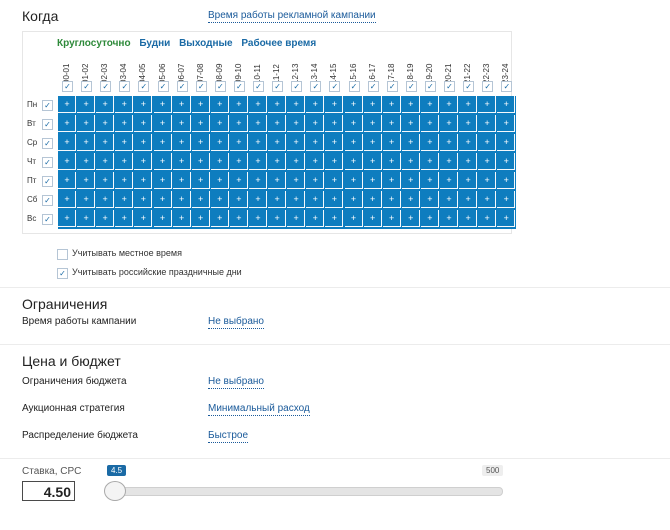 The image size is (670, 530). What do you see at coordinates (94, 43) in the screenshot?
I see `preset-around-the-clock: Круглосуточно` at bounding box center [94, 43].